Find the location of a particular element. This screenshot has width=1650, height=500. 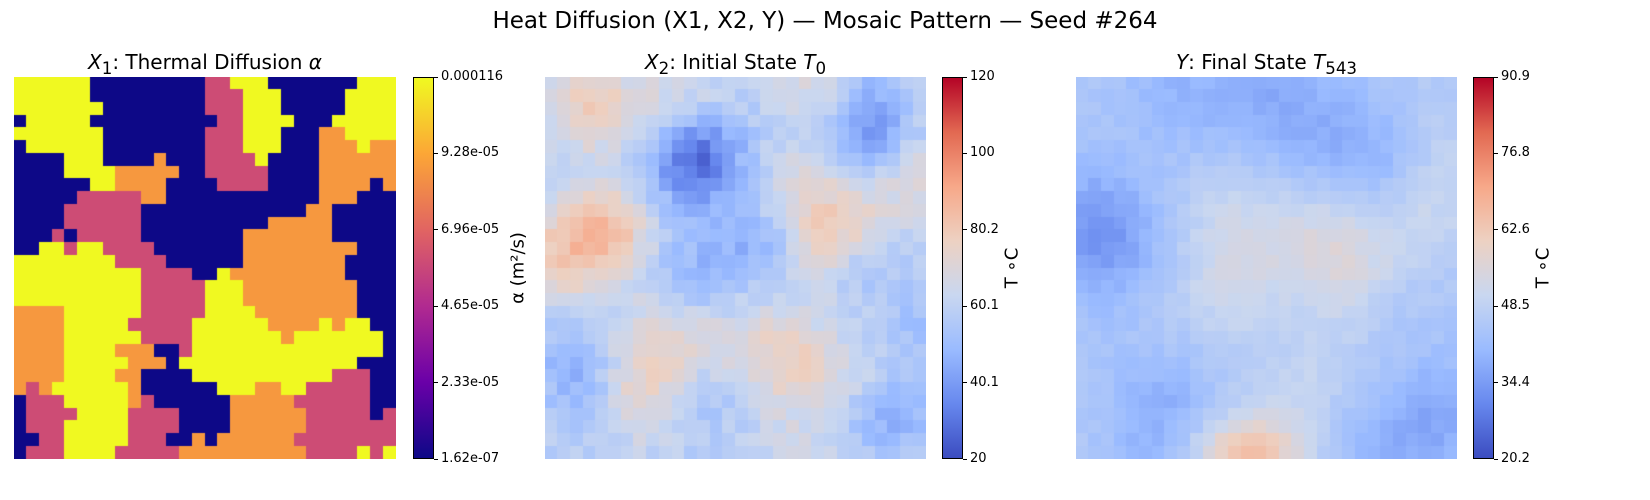

final-state-colorbar-tick-label: 48.5 is located at coordinates (1515, 306).